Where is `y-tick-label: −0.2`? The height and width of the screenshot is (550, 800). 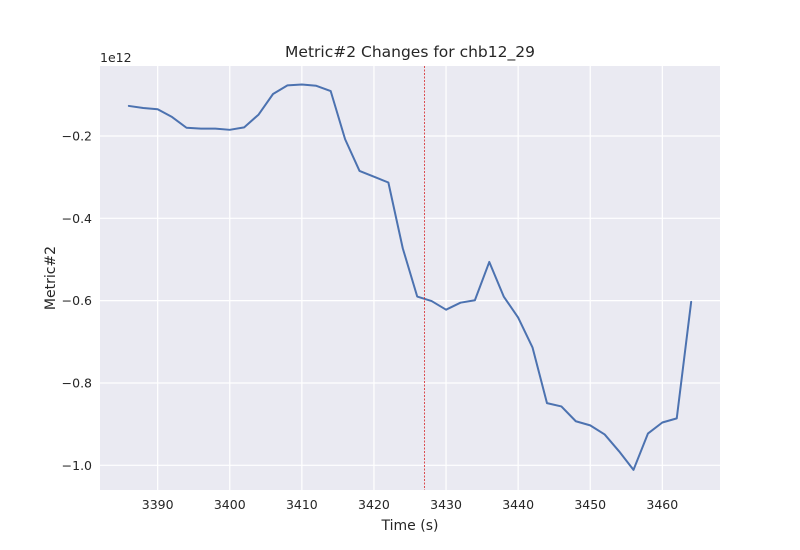 y-tick-label: −0.2 is located at coordinates (77, 135).